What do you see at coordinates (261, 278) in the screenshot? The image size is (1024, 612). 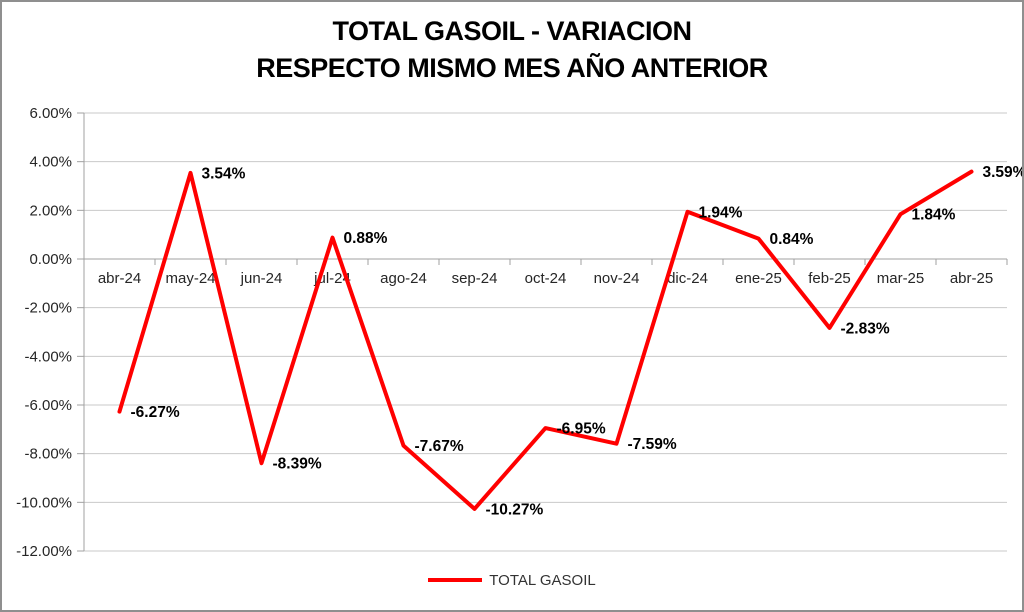 I see `x-axis-label: jun-24` at bounding box center [261, 278].